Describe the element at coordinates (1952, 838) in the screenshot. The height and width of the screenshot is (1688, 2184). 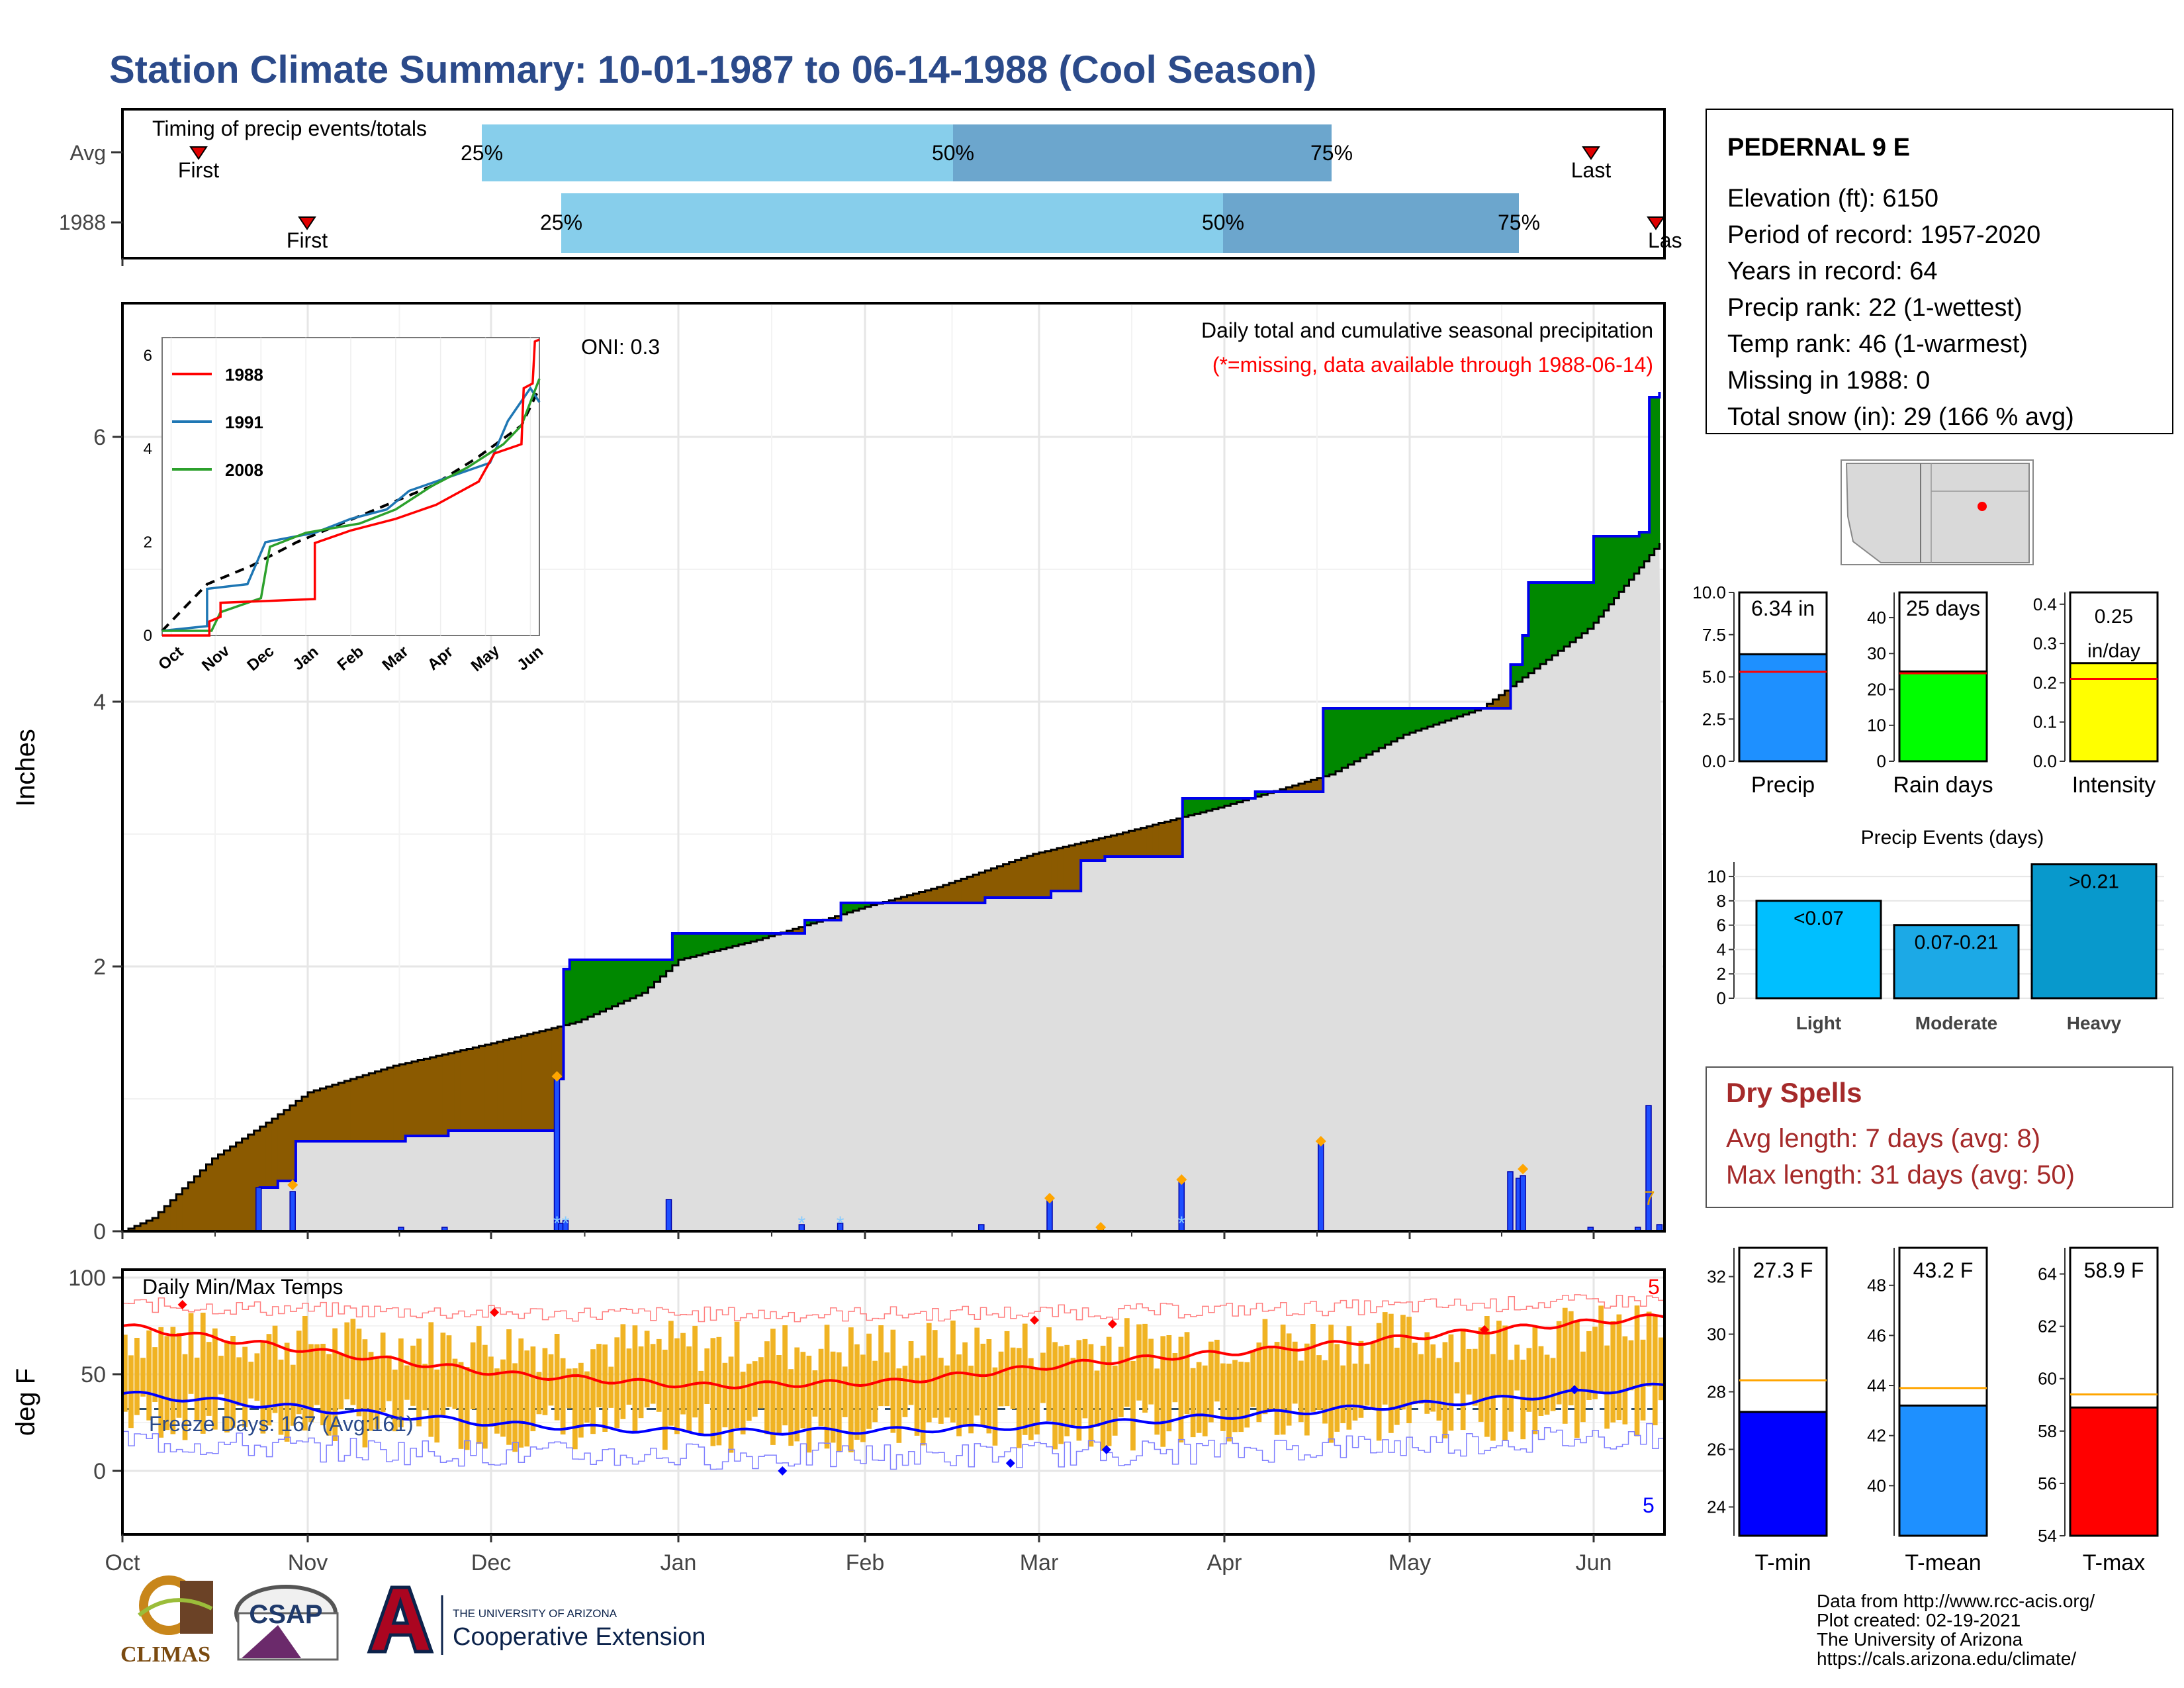
I see `events-title: Precip Events (days)` at that location.